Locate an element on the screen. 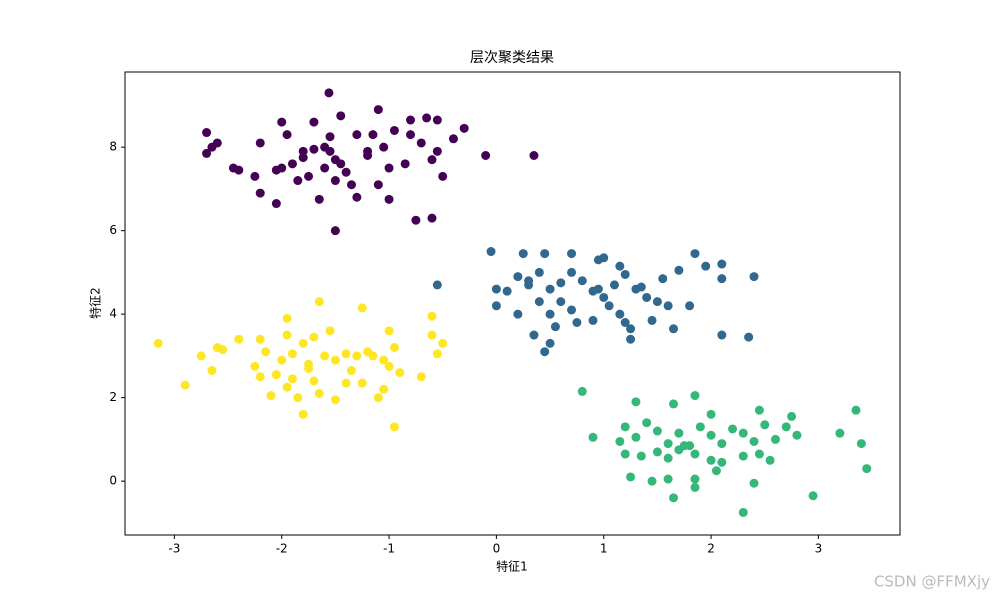 Image resolution: width=1000 pixels, height=600 pixels. x-tick-label: 0 is located at coordinates (497, 549).